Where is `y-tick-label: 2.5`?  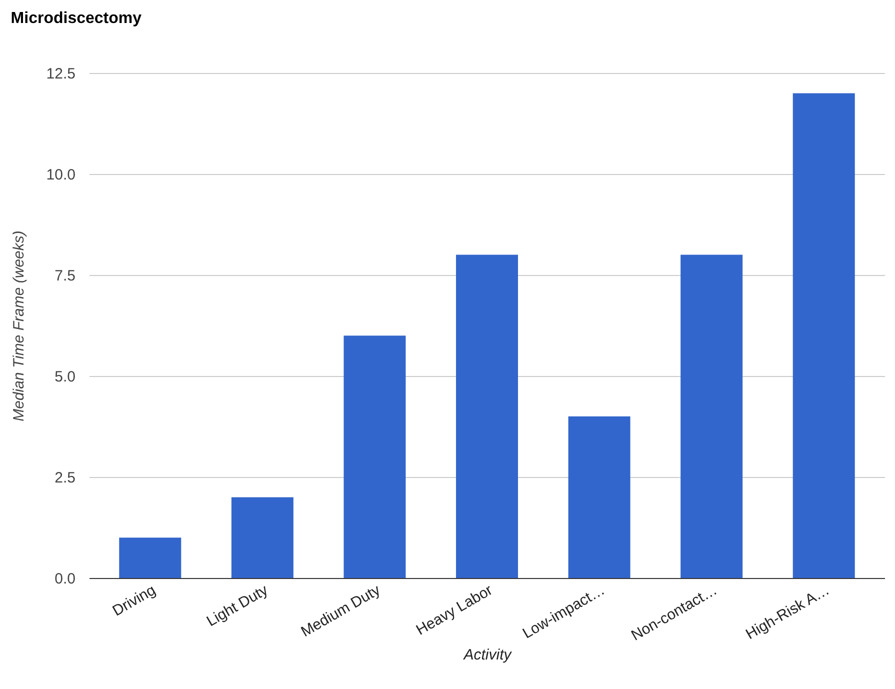 y-tick-label: 2.5 is located at coordinates (65, 478).